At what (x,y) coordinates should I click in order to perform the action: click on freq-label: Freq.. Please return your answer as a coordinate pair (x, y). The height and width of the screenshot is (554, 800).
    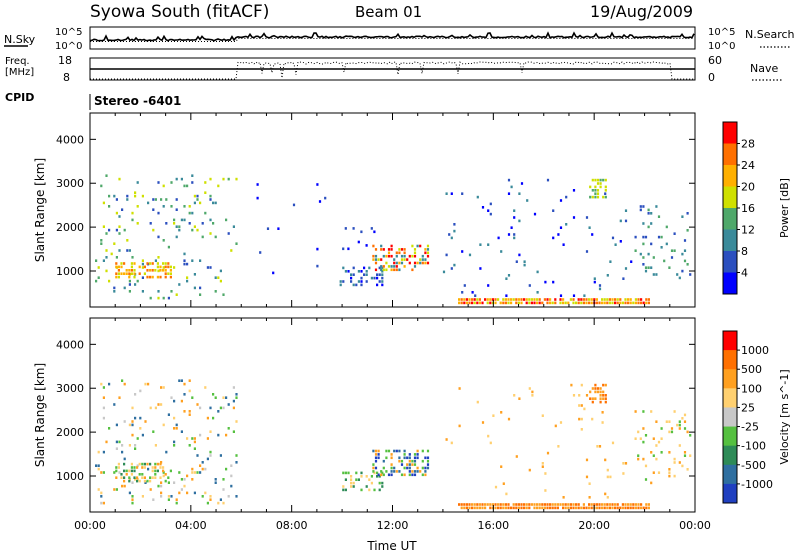
    Looking at the image, I should click on (17, 61).